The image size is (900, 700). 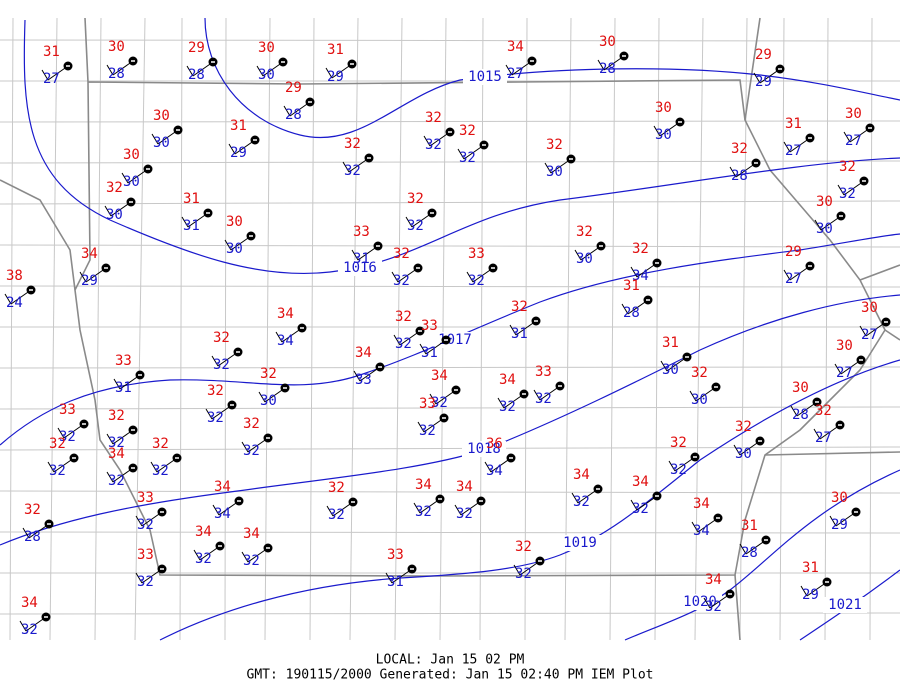 What do you see at coordinates (521, 60) in the screenshot?
I see `station: 34 27` at bounding box center [521, 60].